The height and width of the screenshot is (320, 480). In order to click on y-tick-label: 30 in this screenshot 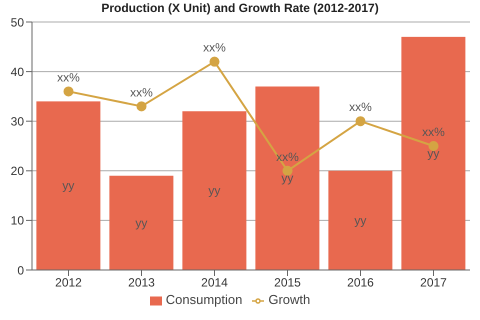, I will do `click(17, 121)`.